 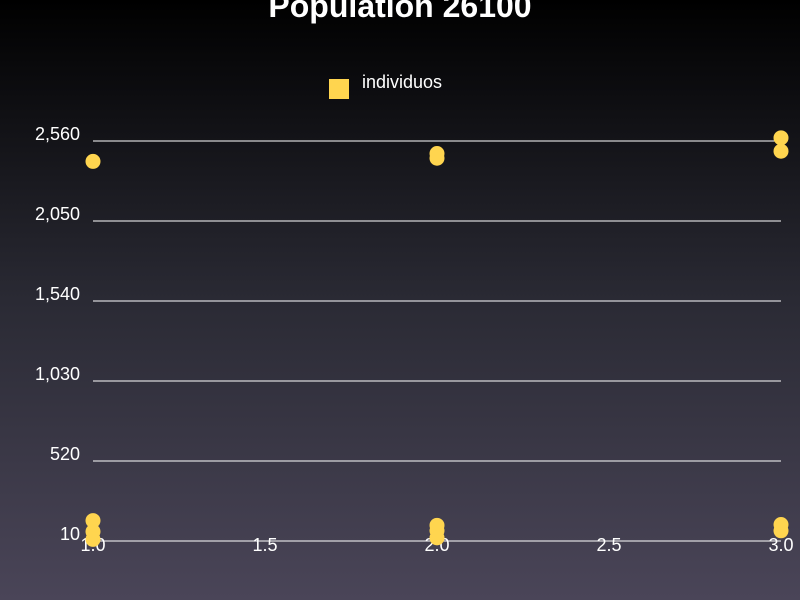 I want to click on y-tick-label: 2,050, so click(x=57, y=214).